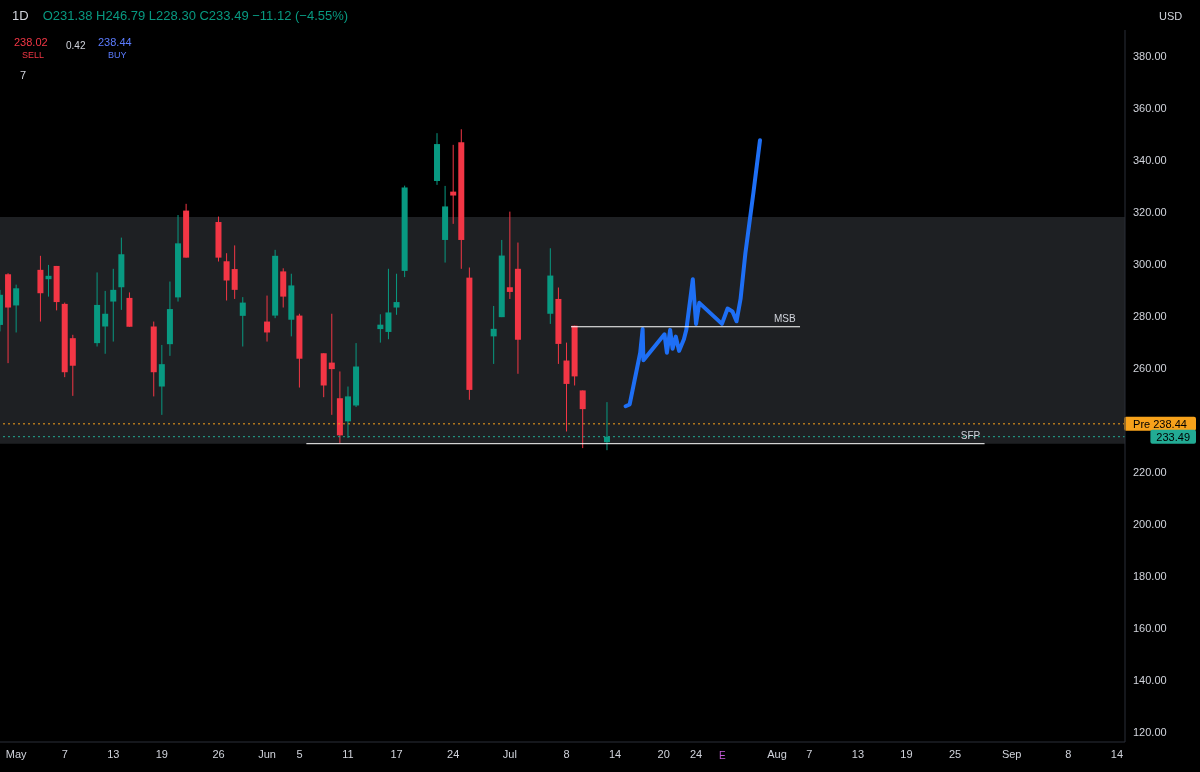 This screenshot has height=772, width=1200. I want to click on ref-line-label: Pre 238.44, so click(1160, 423).